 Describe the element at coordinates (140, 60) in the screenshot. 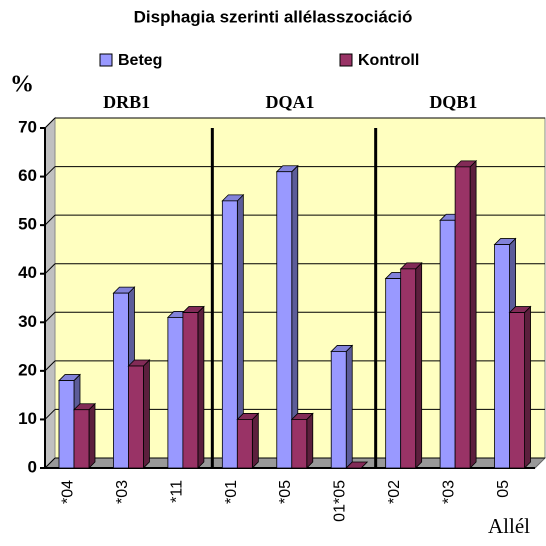

I see `legend-label: Beteg` at that location.